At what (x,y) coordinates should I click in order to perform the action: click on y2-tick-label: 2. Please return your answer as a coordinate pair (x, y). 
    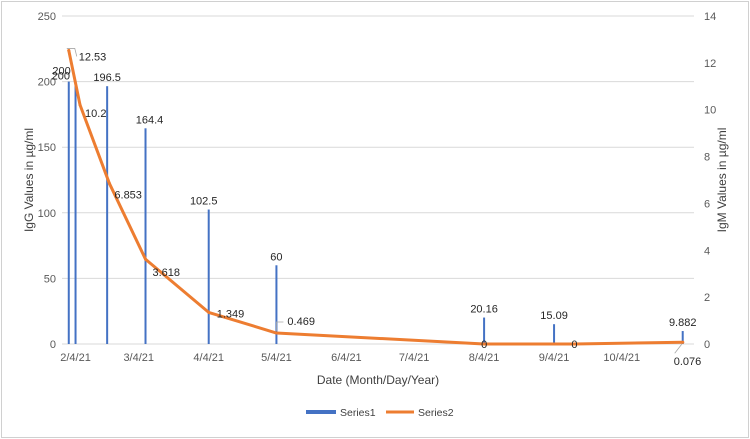
    Looking at the image, I should click on (707, 298).